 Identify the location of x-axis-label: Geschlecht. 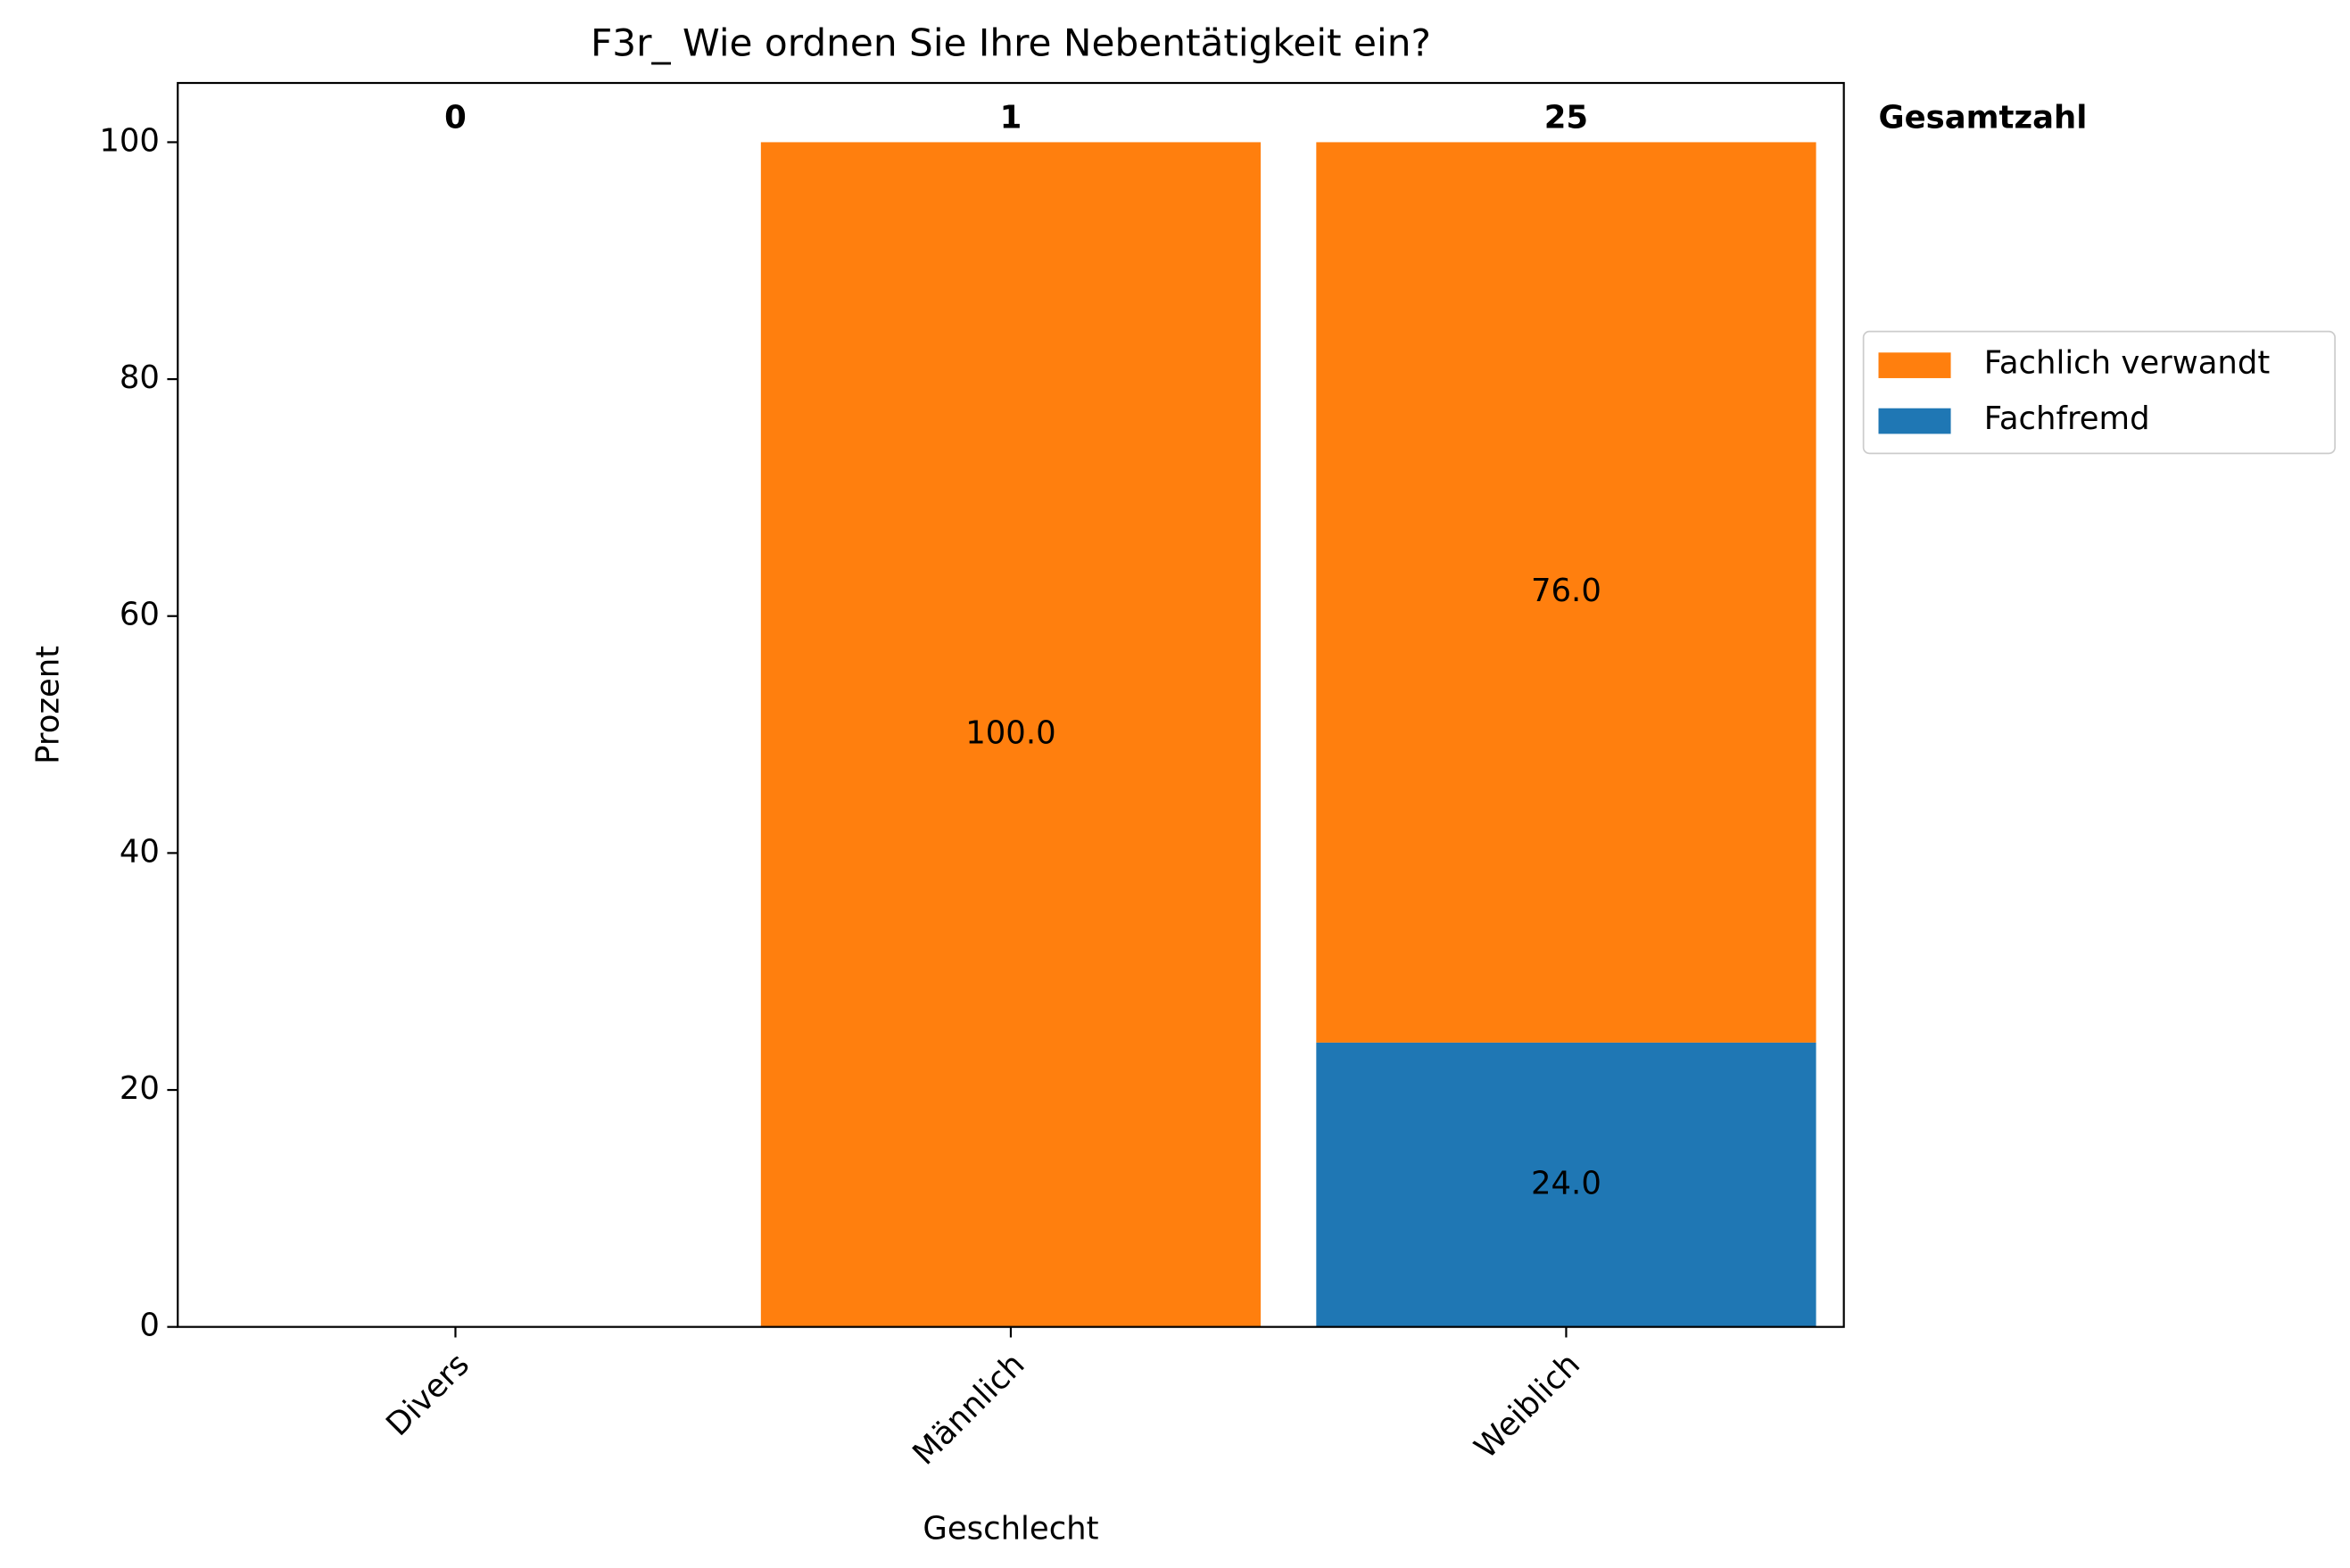
(1011, 1529).